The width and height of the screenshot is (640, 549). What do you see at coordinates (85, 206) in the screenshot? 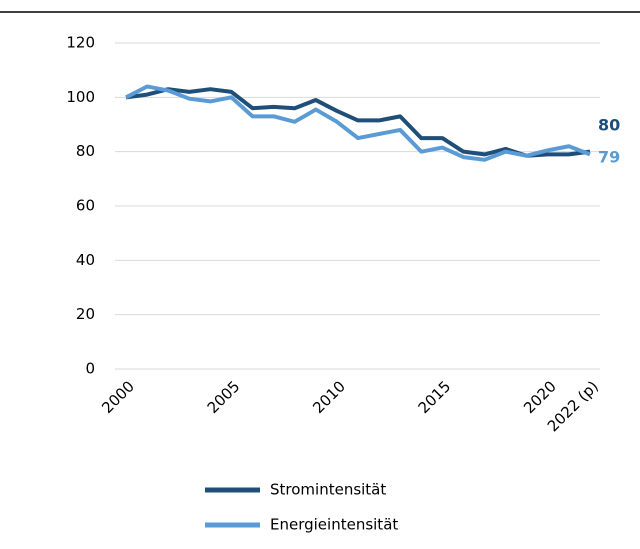
I see `y-tick-label: 60` at bounding box center [85, 206].